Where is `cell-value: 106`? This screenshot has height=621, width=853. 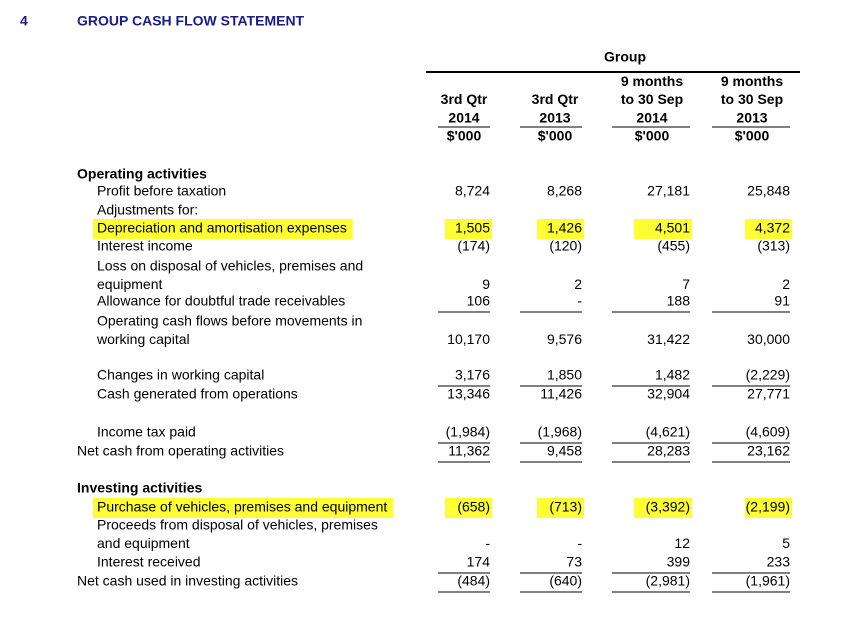
cell-value: 106 is located at coordinates (479, 301).